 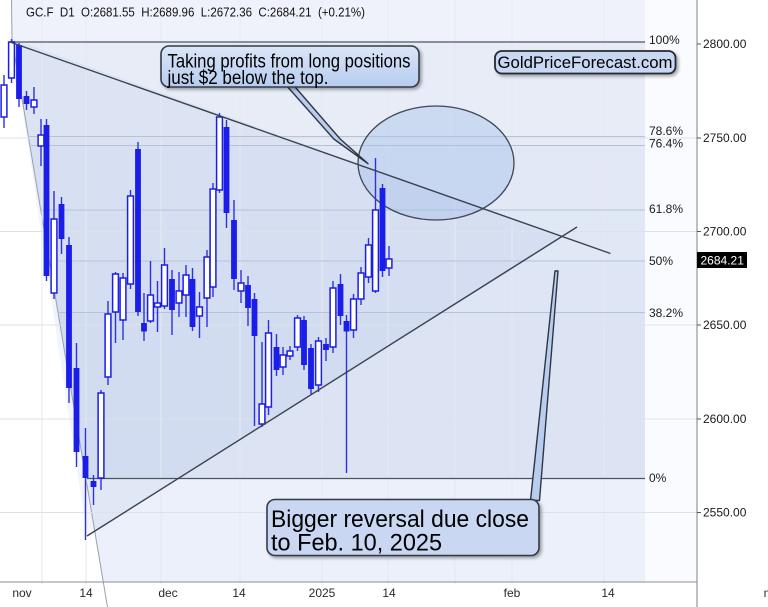 What do you see at coordinates (766, 593) in the screenshot?
I see `svg-text: mar` at bounding box center [766, 593].